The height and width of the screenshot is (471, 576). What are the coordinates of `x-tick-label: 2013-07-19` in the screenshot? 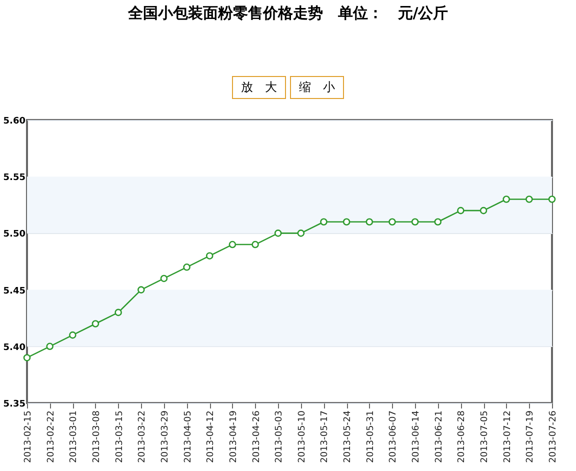 It's located at (531, 436).